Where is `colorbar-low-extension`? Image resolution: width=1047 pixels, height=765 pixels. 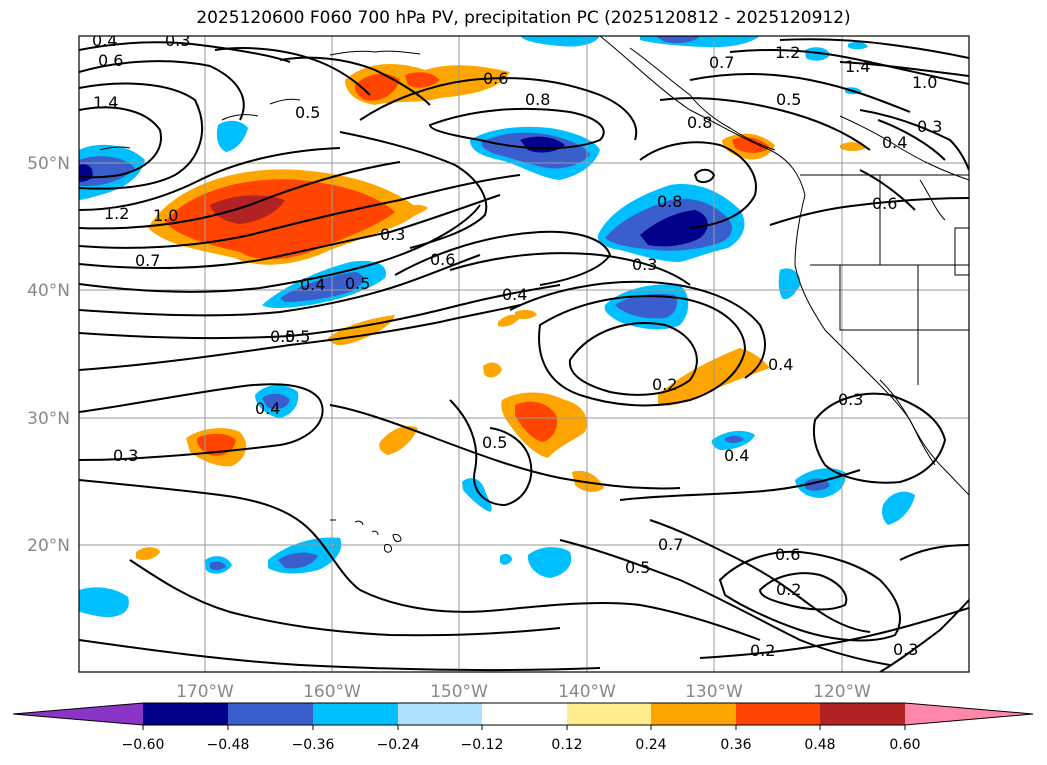
colorbar-low-extension is located at coordinates (78, 714).